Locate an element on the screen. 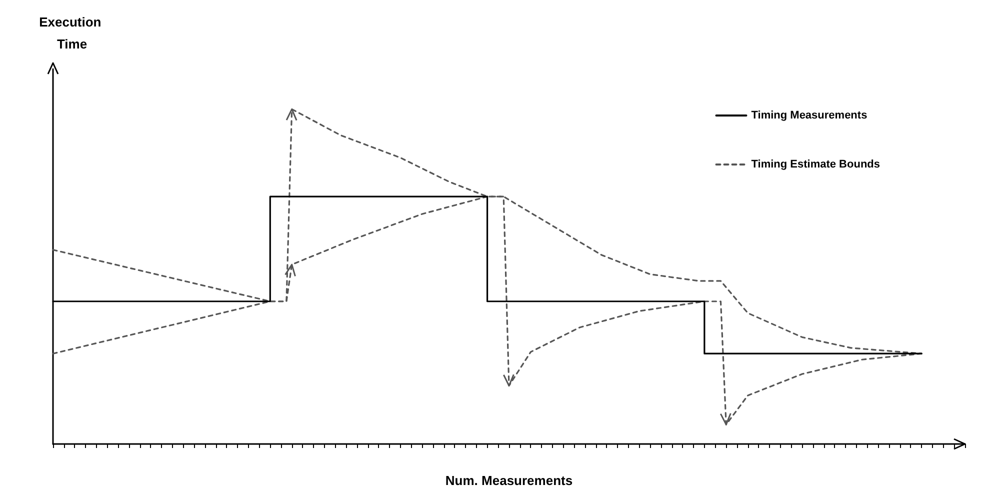 The width and height of the screenshot is (985, 492). legend-label: Timing Estimate Bounds is located at coordinates (815, 164).